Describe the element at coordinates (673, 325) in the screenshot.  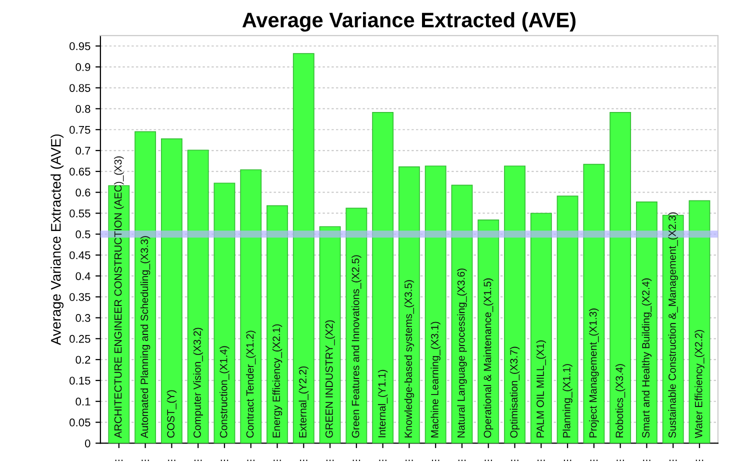
I see `data-label: Sustainable Construction &_Management_(X2.3)` at that location.